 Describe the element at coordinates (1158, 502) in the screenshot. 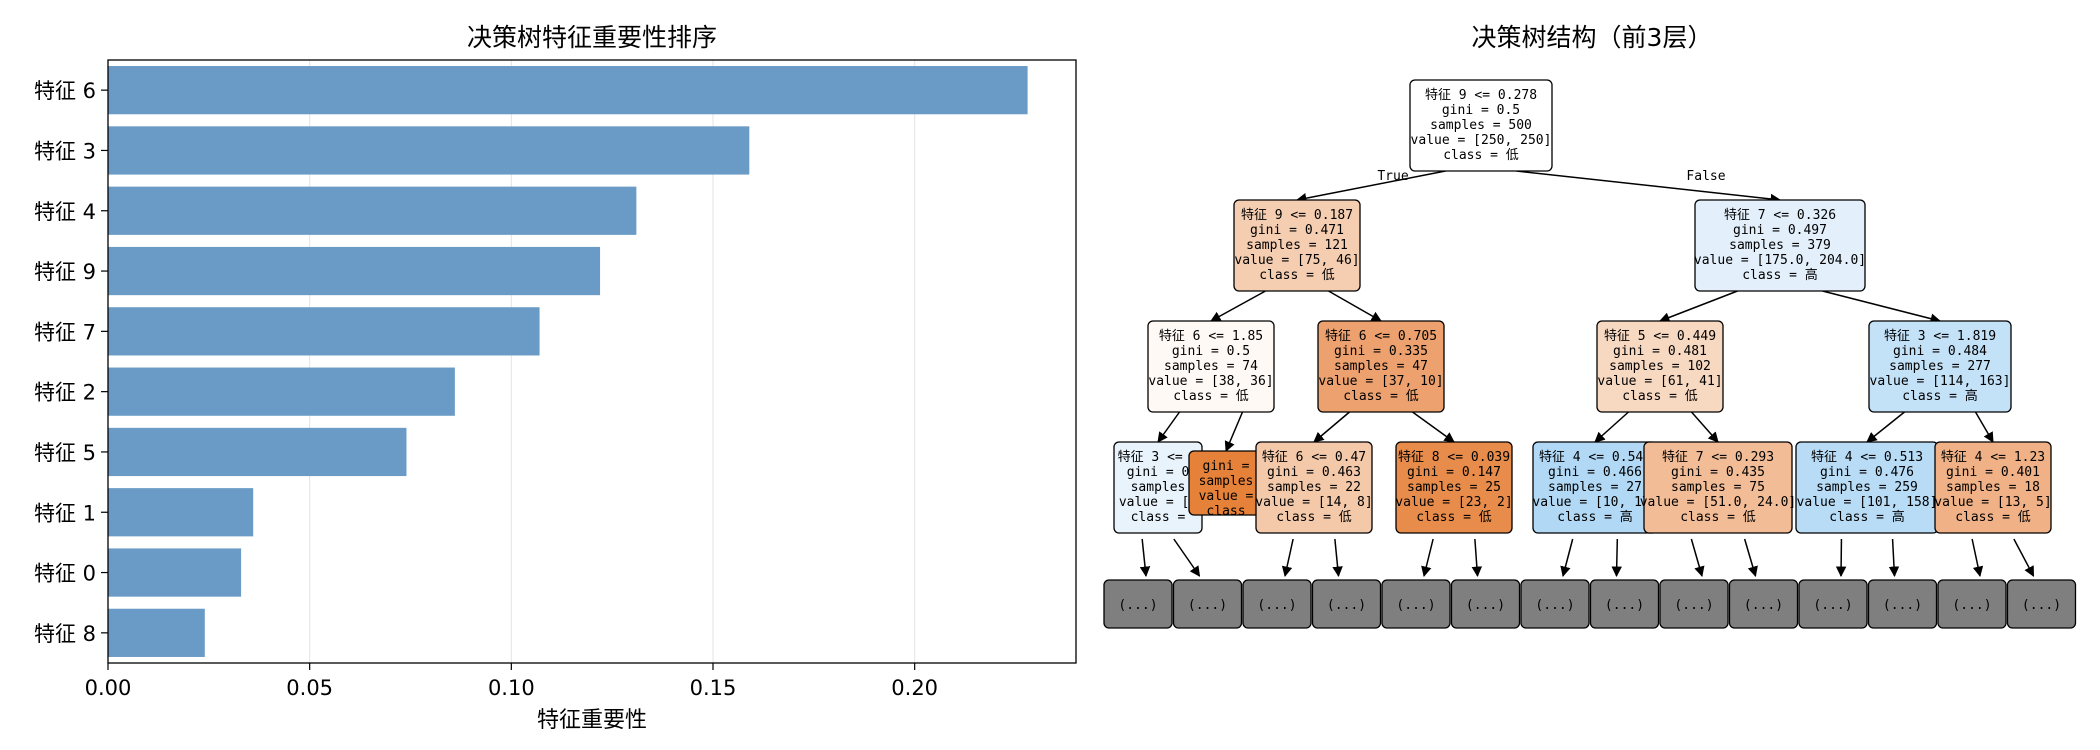

I see `tree-node-text: value = [3` at that location.